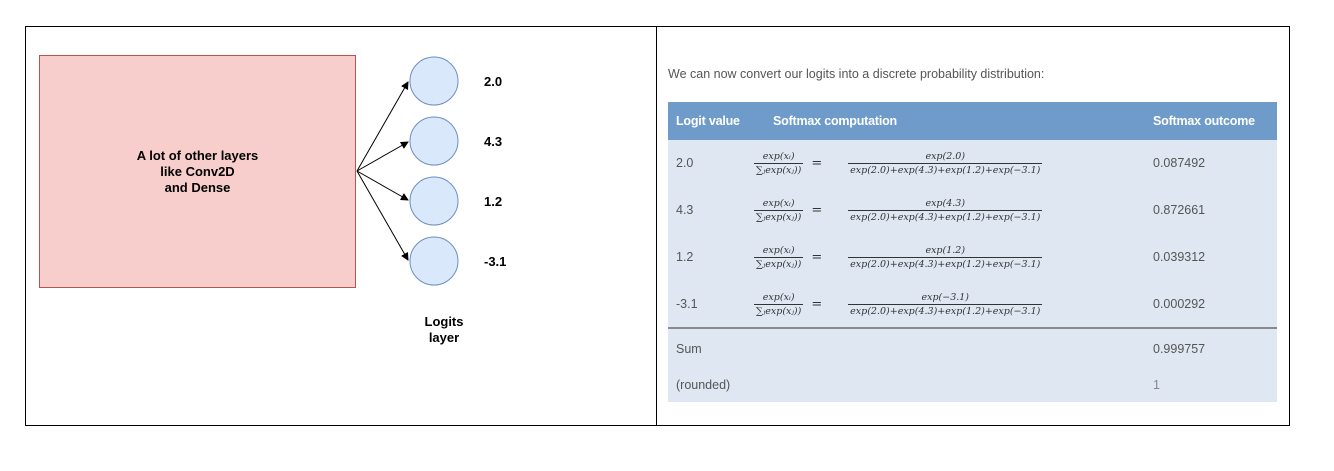 The image size is (1334, 471). What do you see at coordinates (1179, 304) in the screenshot?
I see `row-softmax-outcome: 0.000292` at bounding box center [1179, 304].